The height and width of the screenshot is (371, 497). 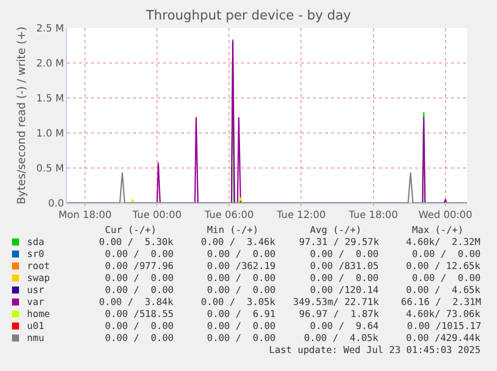 I want to click on text: 0.00 / 12.65k, so click(x=443, y=266).